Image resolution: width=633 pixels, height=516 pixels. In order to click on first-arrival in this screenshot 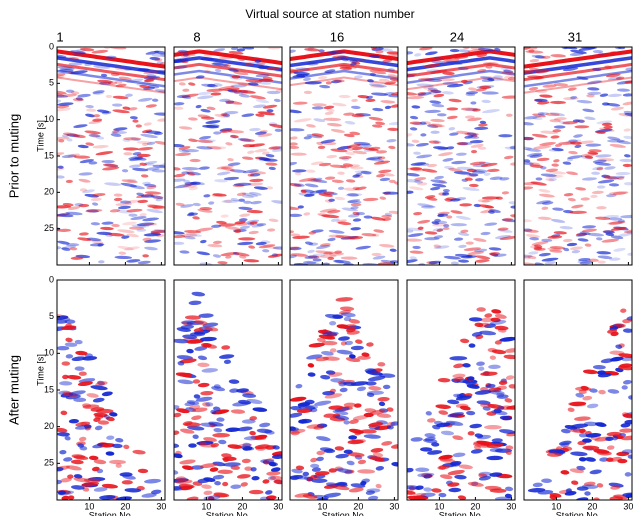, I will do `click(228, 83)`.